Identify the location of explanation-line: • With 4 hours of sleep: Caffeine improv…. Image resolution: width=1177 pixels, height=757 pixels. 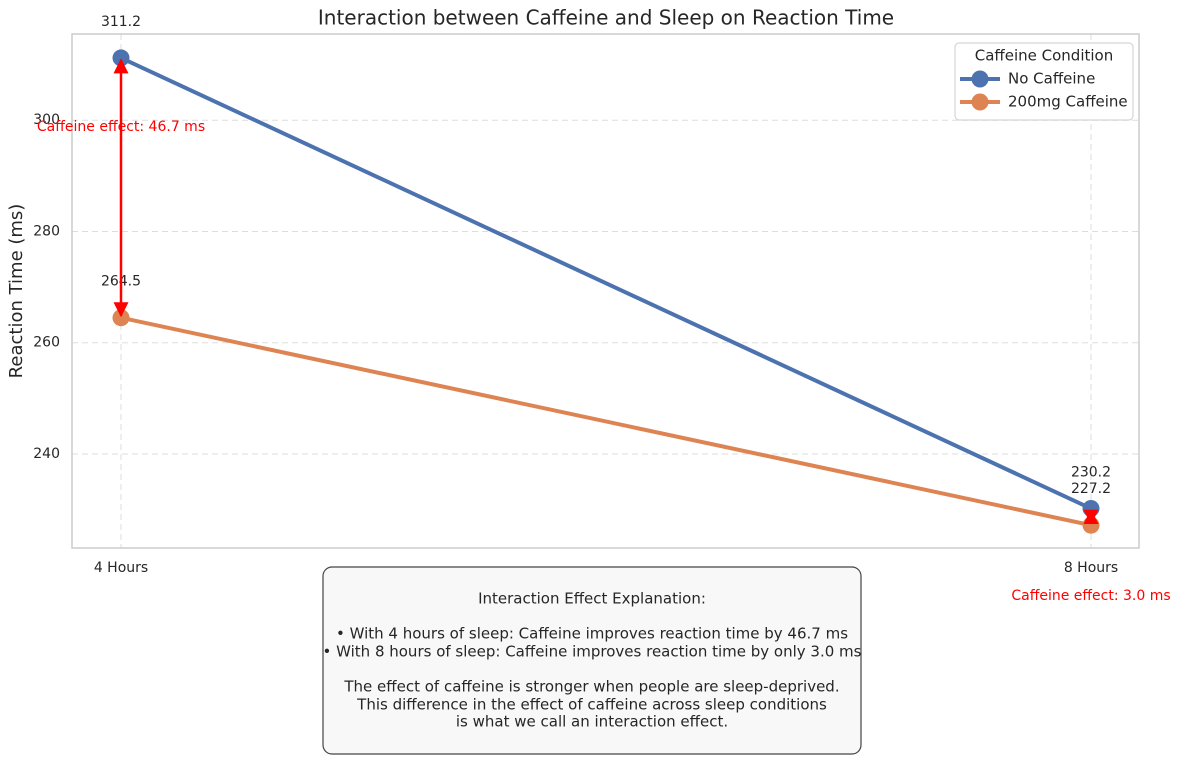
(592, 634).